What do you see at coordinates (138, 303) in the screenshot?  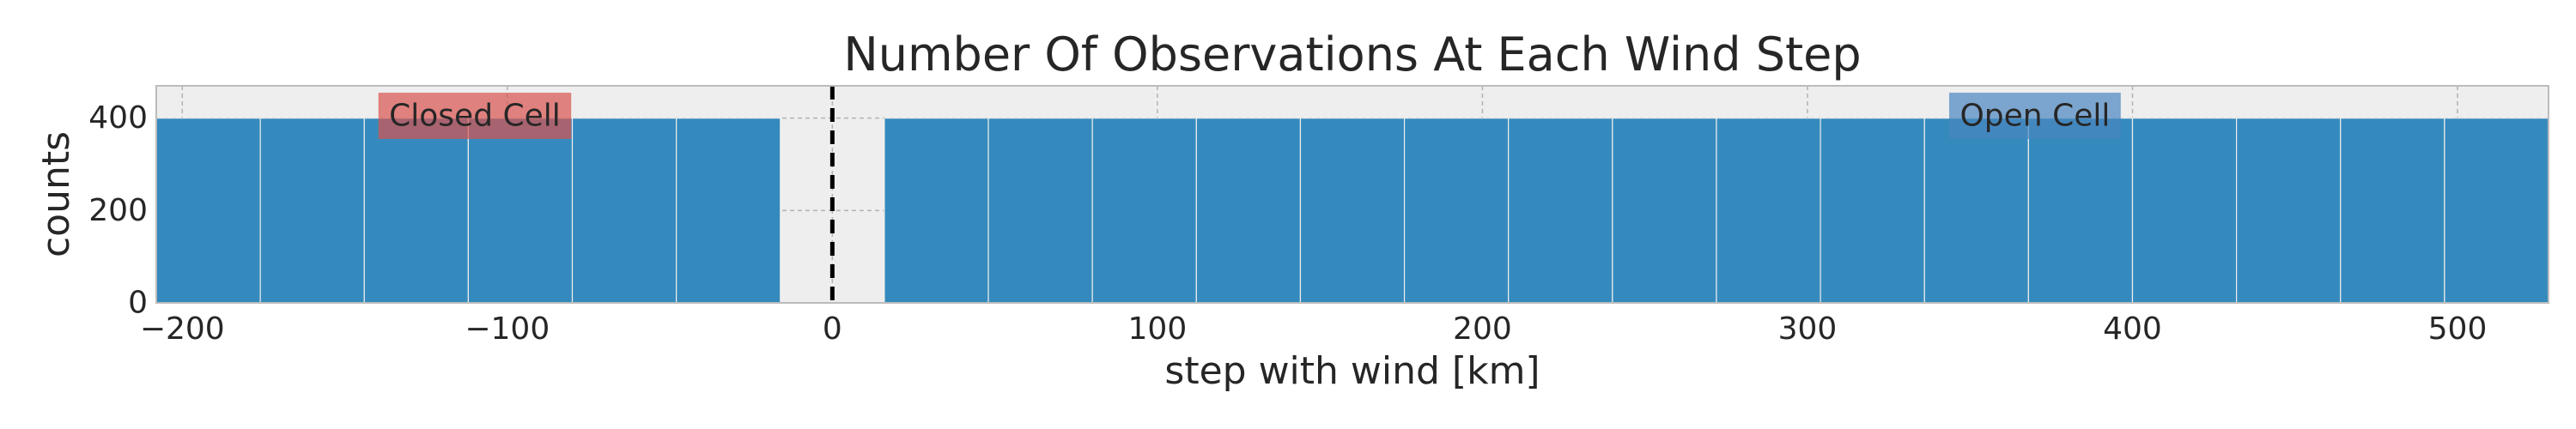 I see `y-tick-label: 0` at bounding box center [138, 303].